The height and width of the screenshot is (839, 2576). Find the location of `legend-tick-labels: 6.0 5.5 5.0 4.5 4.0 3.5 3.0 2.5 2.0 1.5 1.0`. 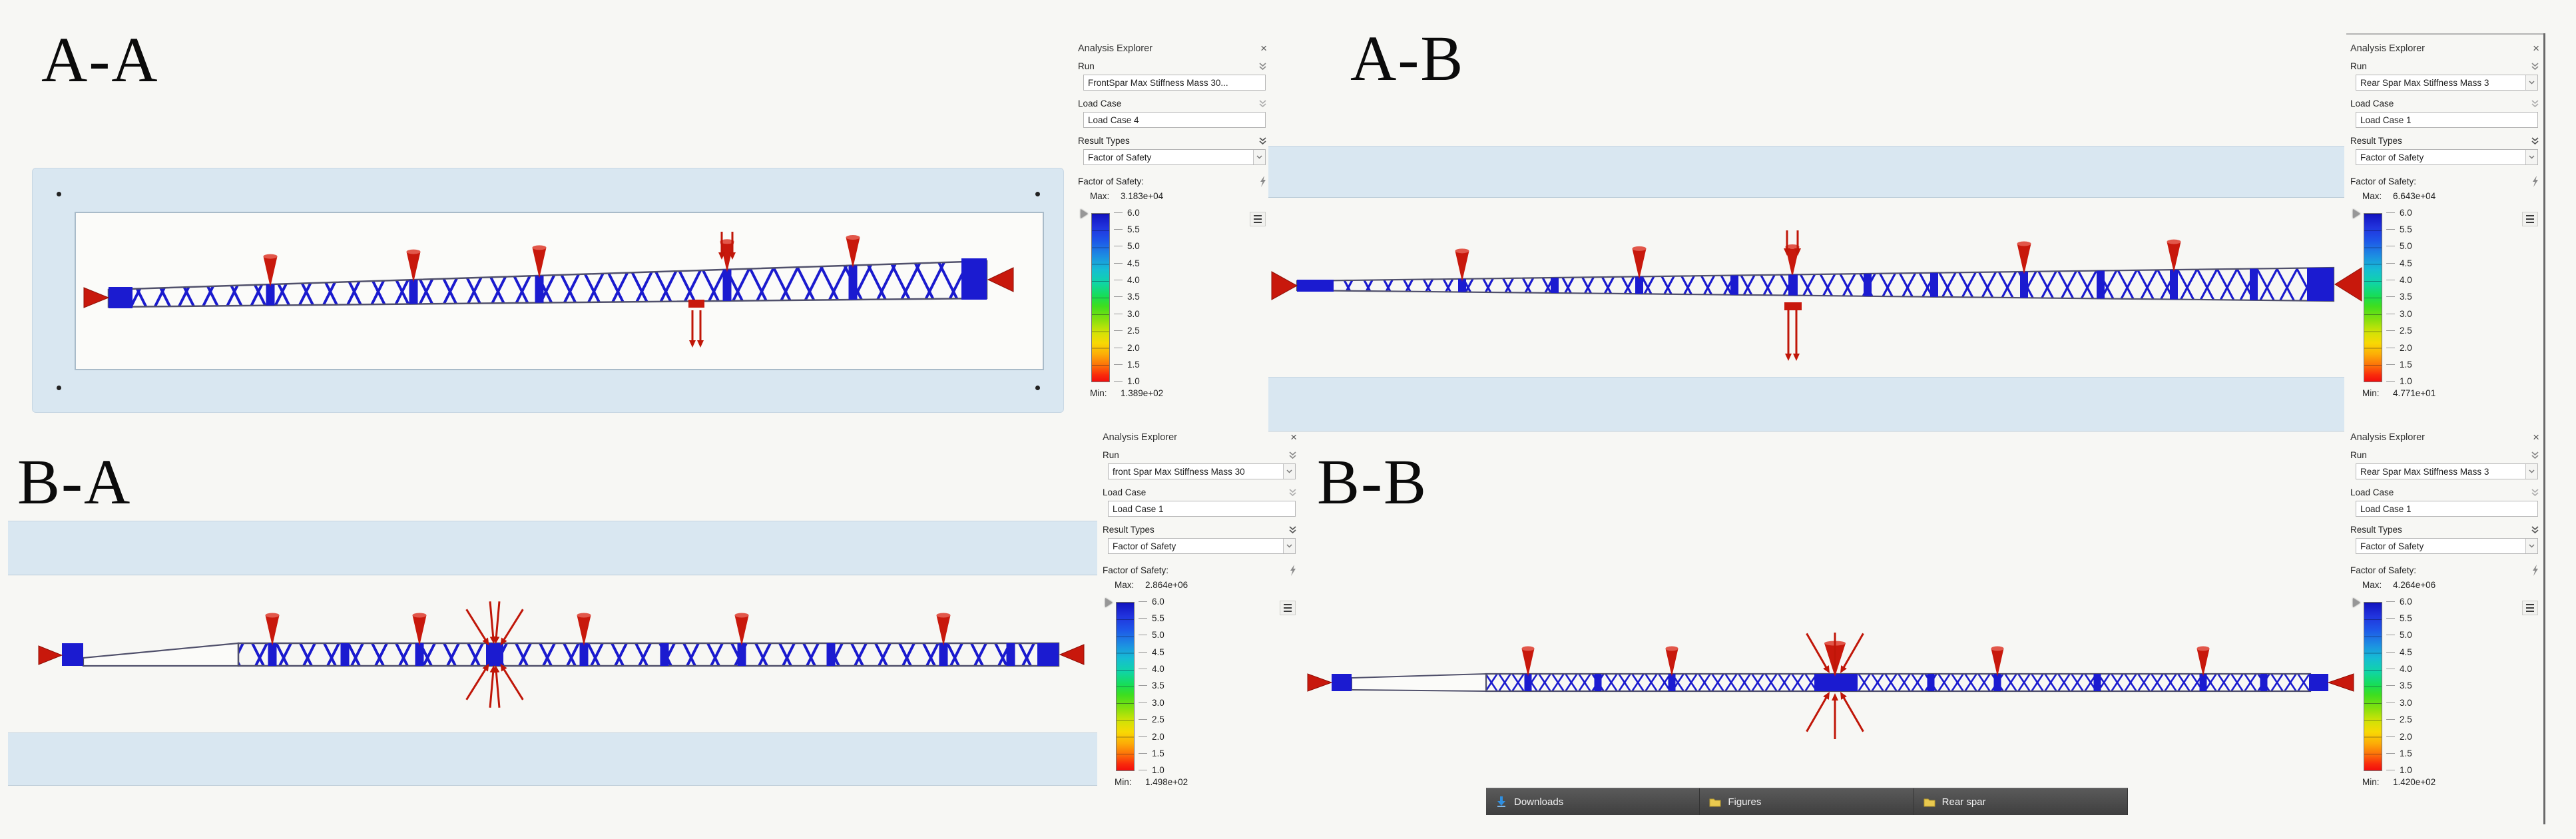

legend-tick-labels: 6.0 5.5 5.0 4.5 4.0 3.5 3.0 2.5 2.0 1.5 1.0 is located at coordinates (2399, 297).